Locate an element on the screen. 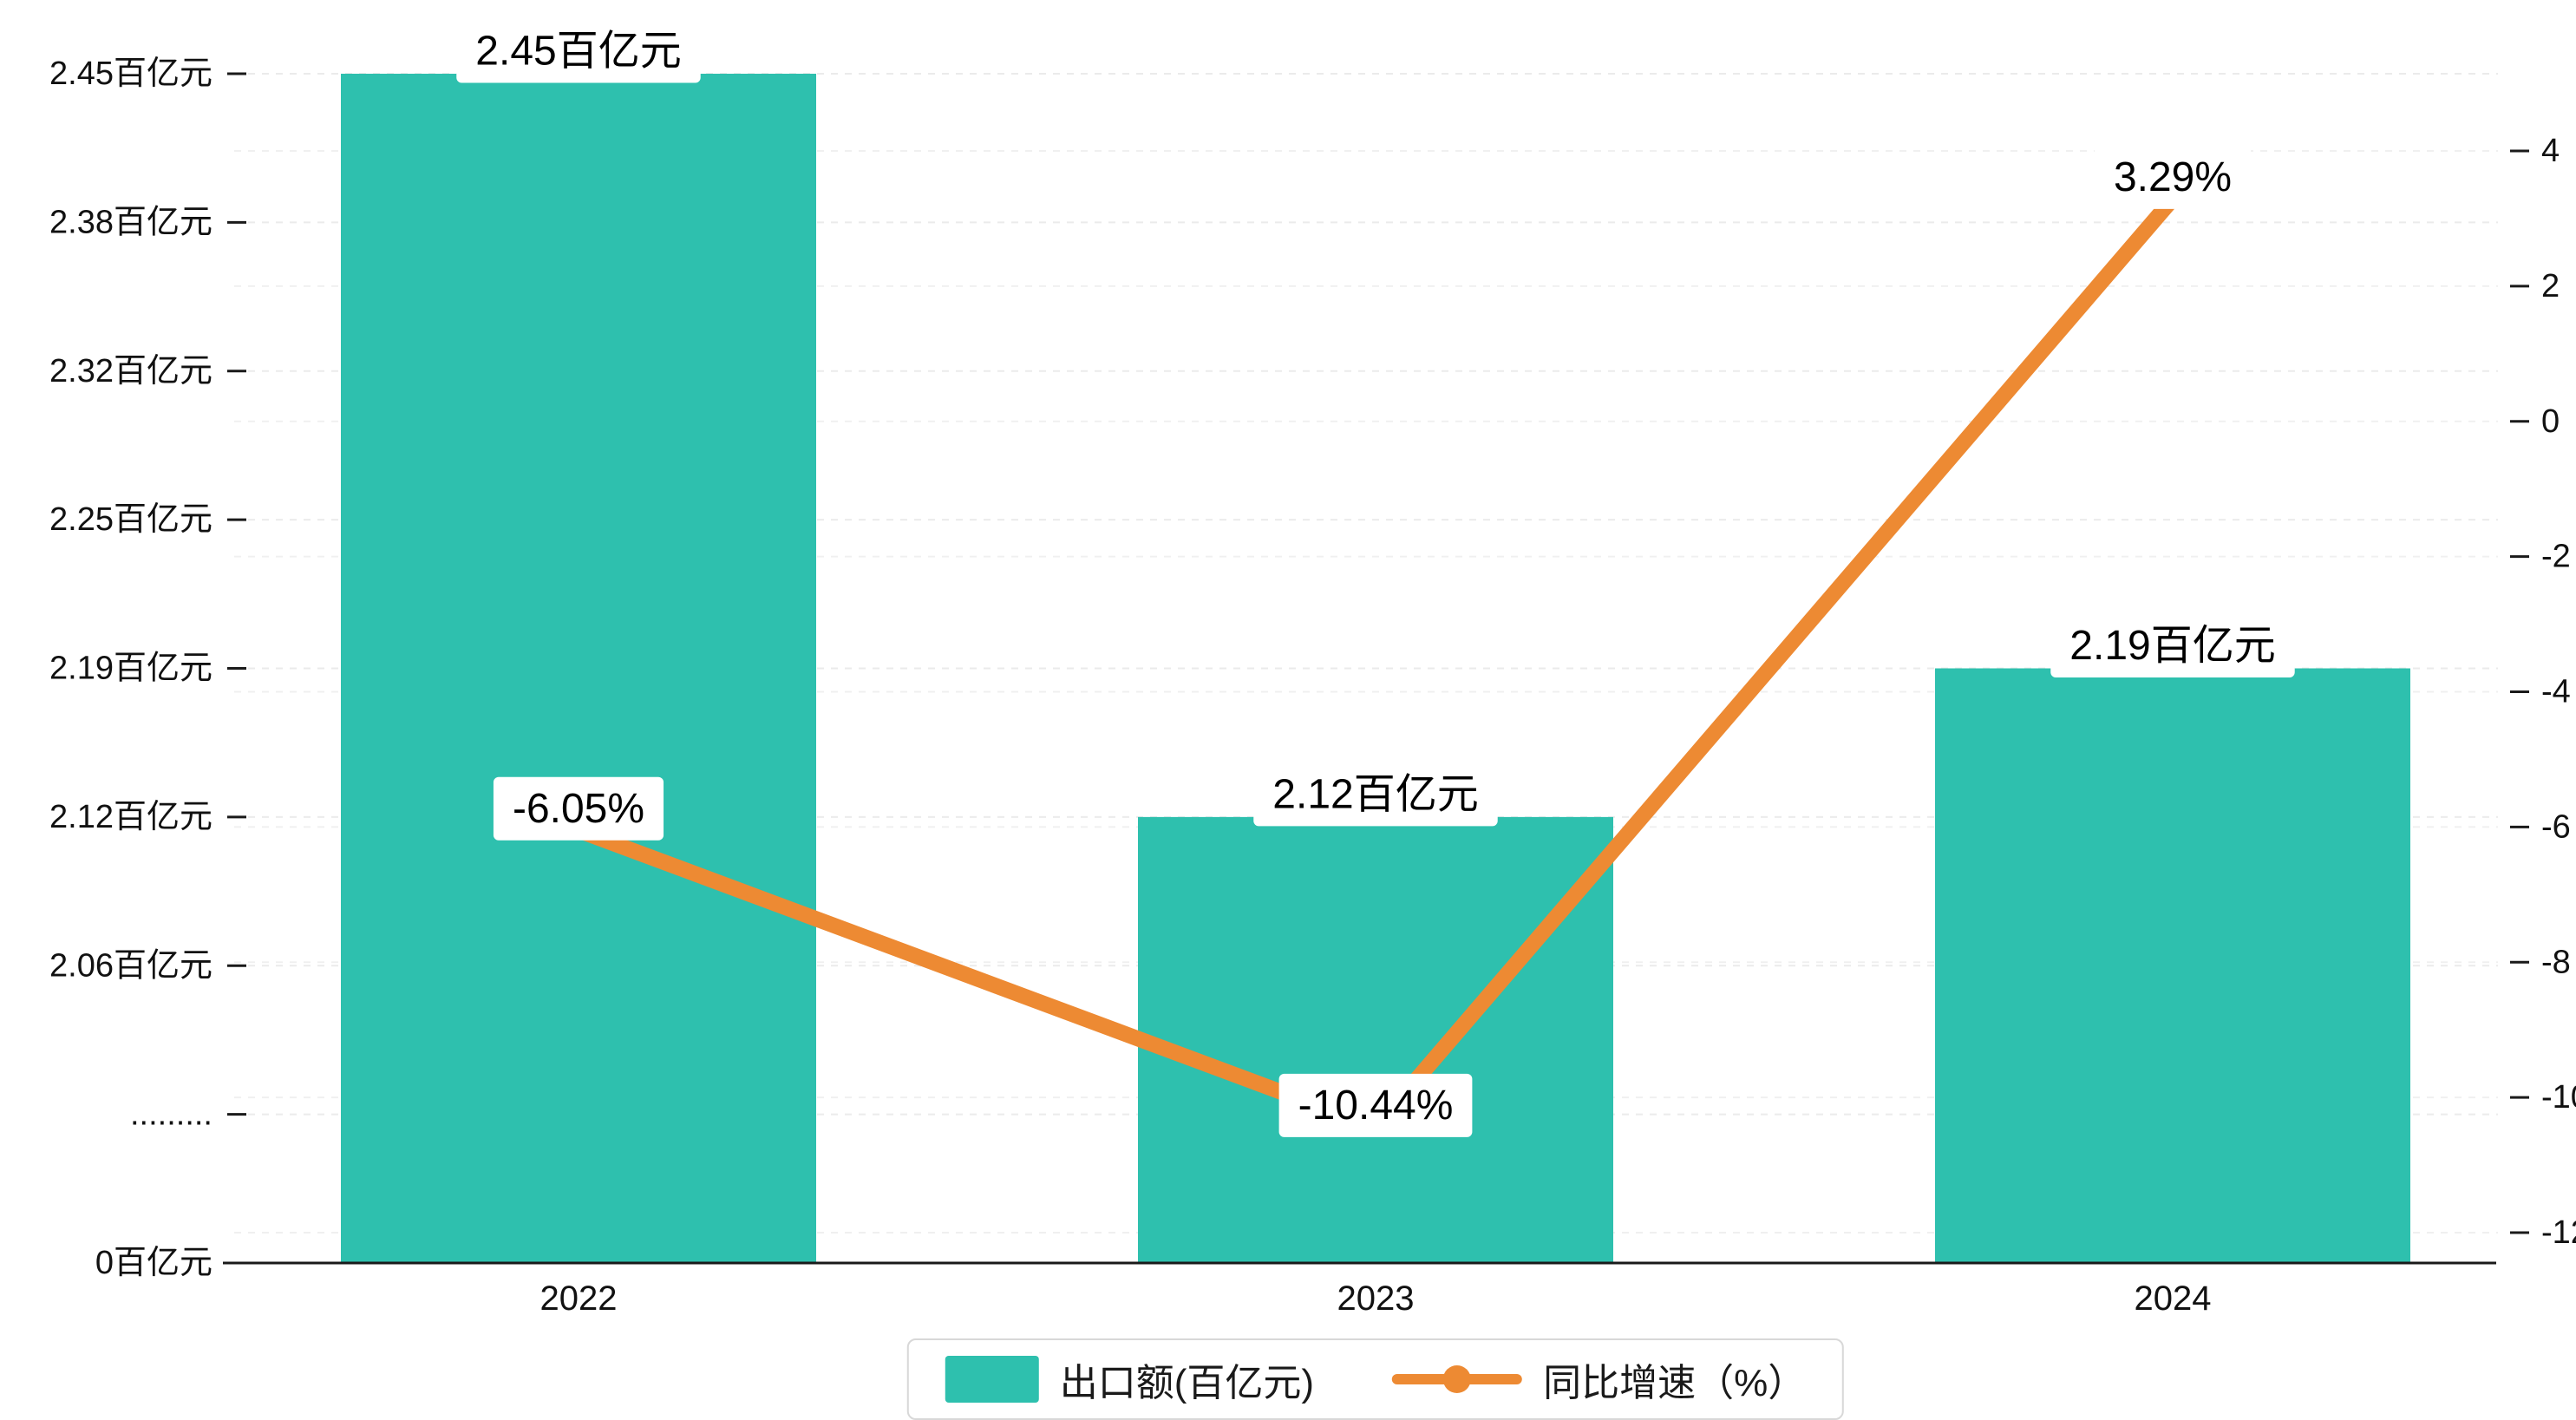 The image size is (2576, 1420). growth-value-label-2023-bg is located at coordinates (1375, 1105).